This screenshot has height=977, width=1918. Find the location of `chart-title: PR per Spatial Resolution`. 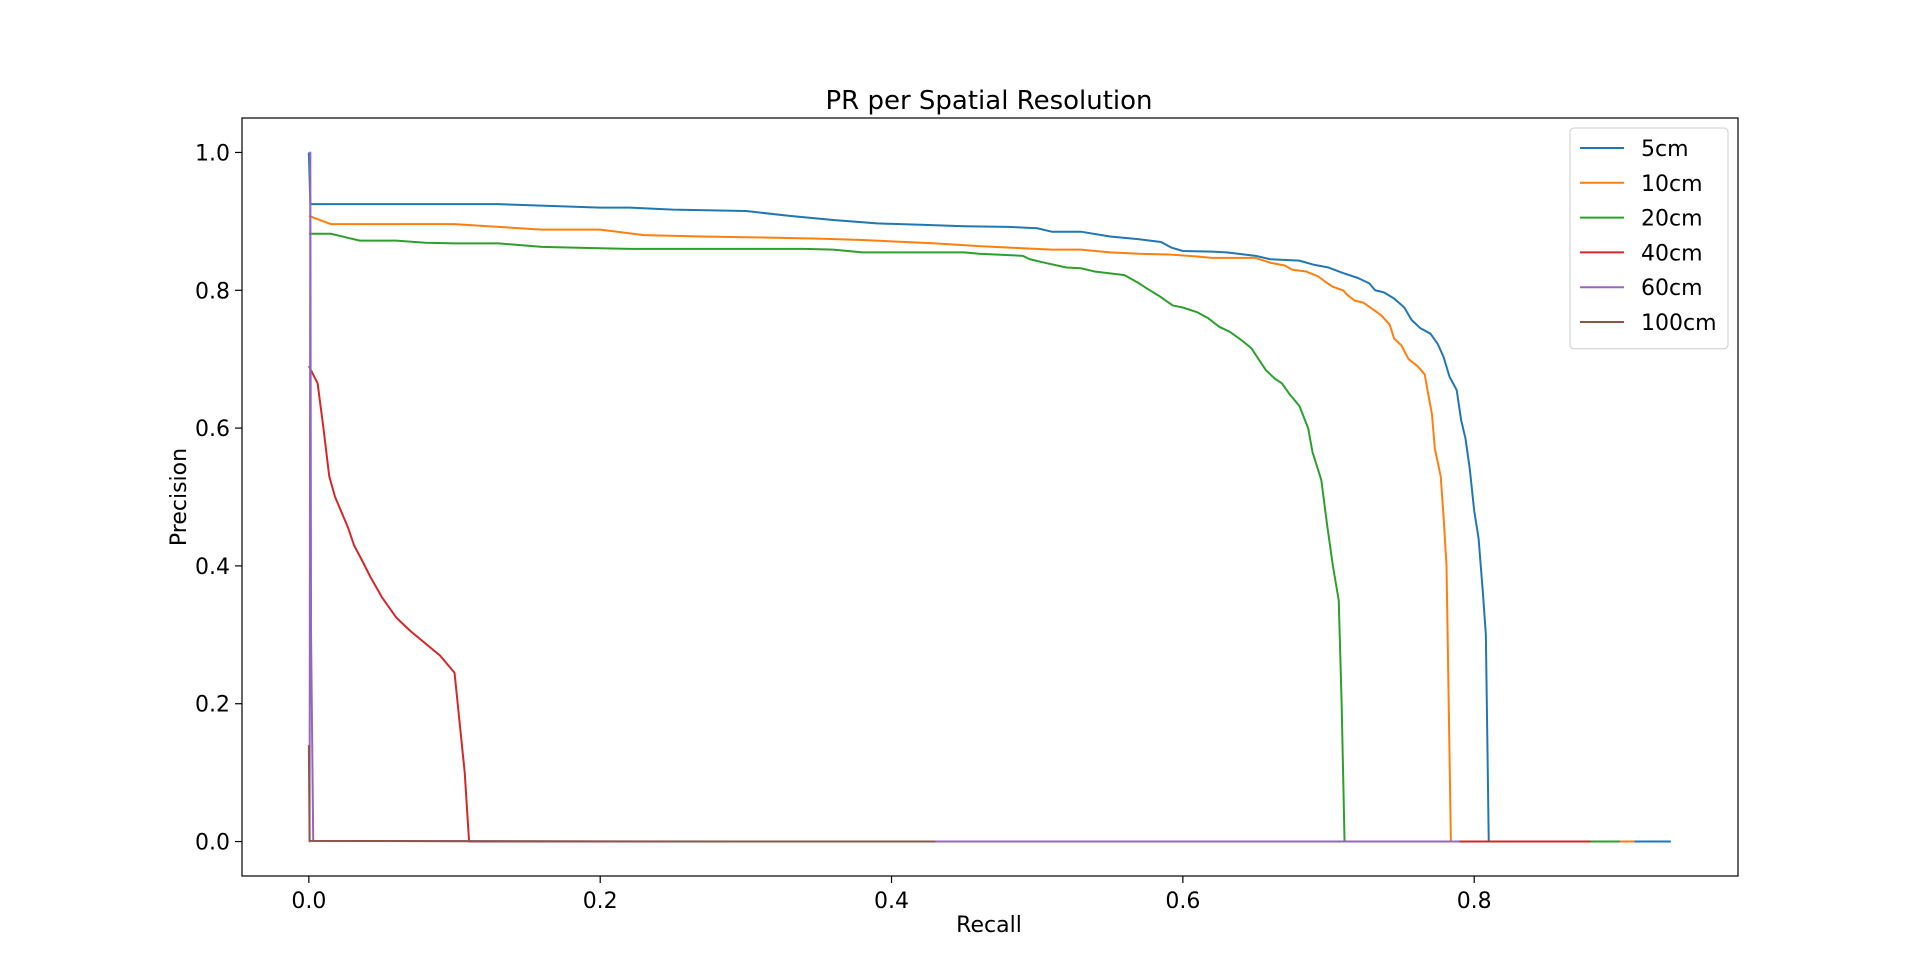

chart-title: PR per Spatial Resolution is located at coordinates (988, 101).